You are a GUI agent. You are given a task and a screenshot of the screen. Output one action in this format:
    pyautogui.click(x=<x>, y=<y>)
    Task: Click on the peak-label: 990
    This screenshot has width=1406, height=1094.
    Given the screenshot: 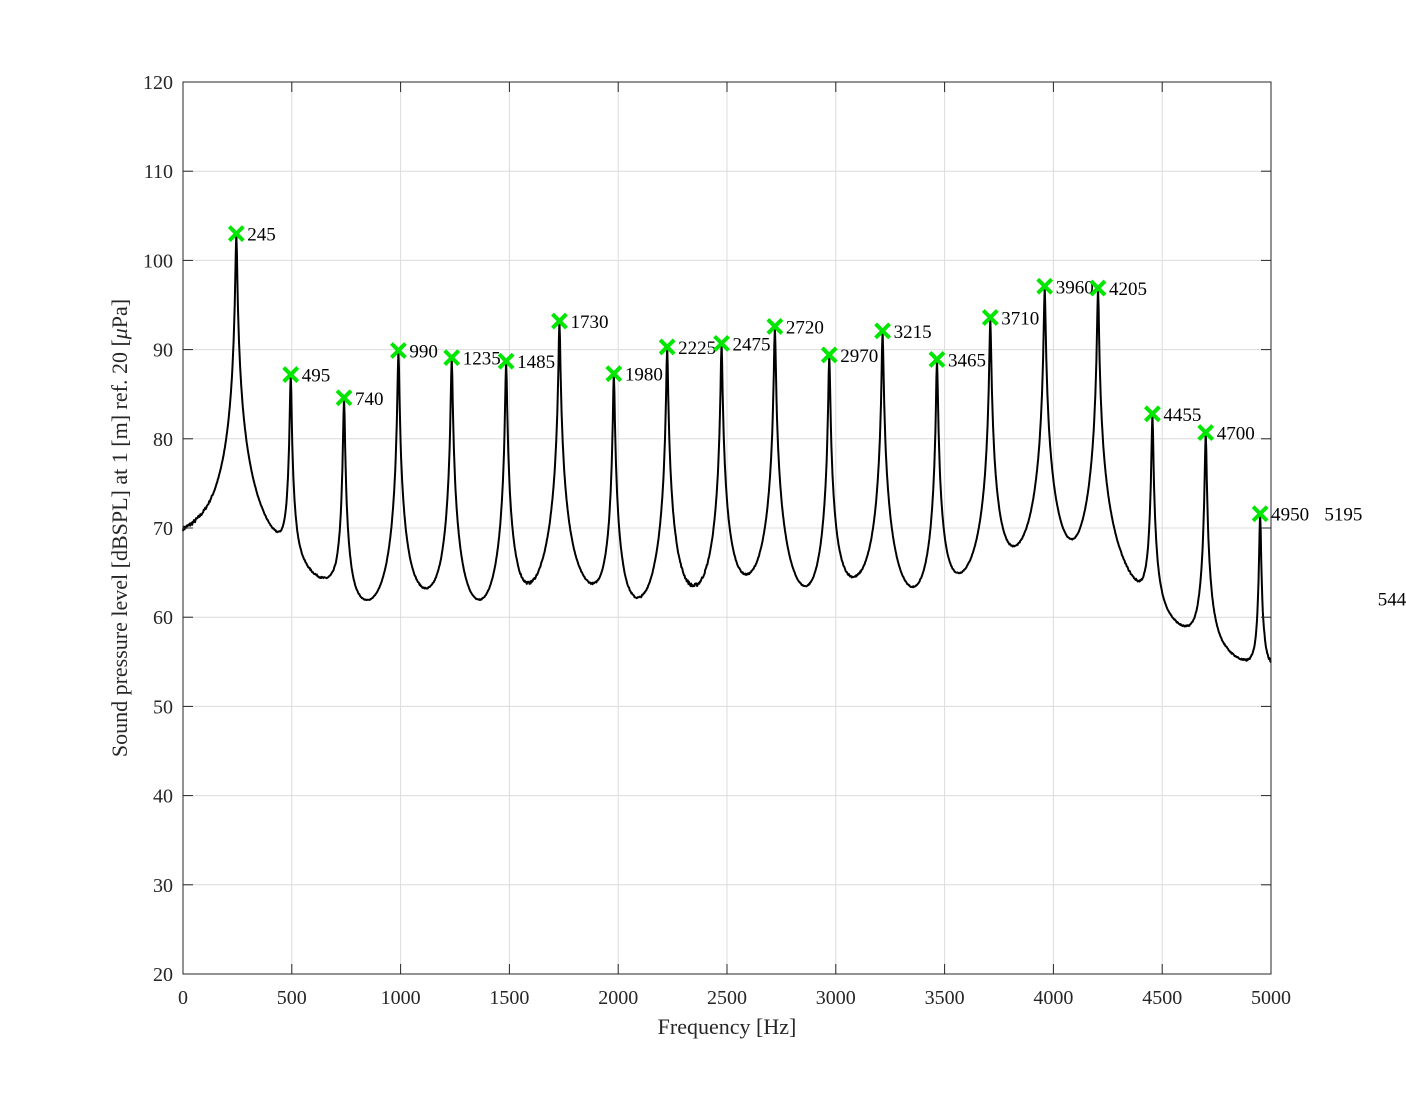 What is the action you would take?
    pyautogui.click(x=423, y=351)
    